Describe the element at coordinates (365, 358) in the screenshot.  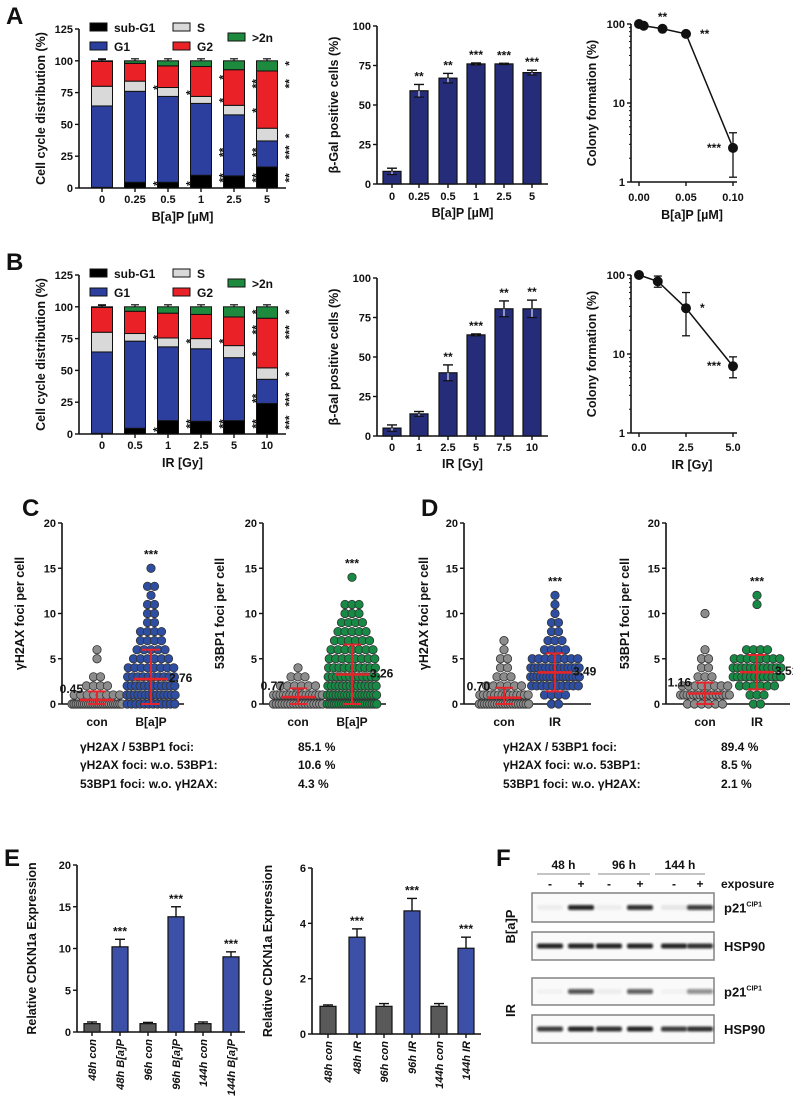
I see `y-tick-label: 50` at that location.